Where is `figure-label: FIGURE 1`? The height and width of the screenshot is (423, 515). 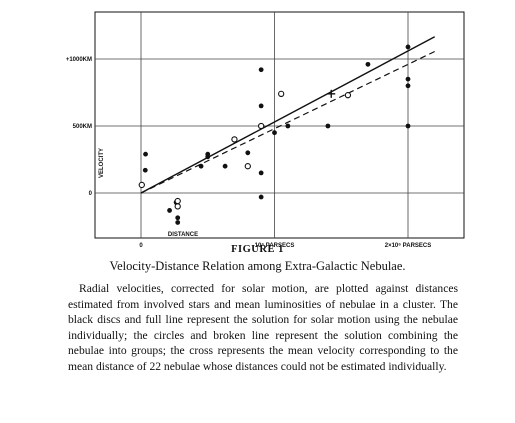 figure-label: FIGURE 1 is located at coordinates (257, 249).